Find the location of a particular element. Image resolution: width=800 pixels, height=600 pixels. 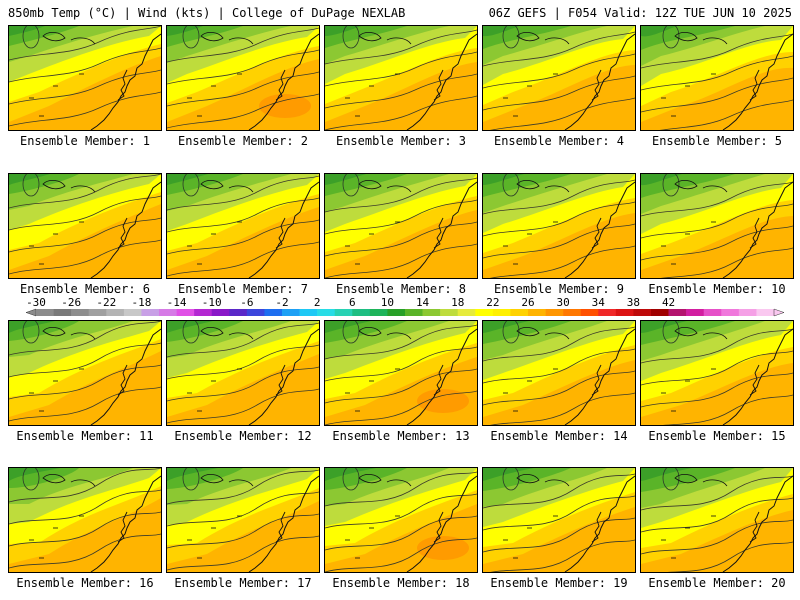

colorbar-tick-label: 38 is located at coordinates (633, 302).